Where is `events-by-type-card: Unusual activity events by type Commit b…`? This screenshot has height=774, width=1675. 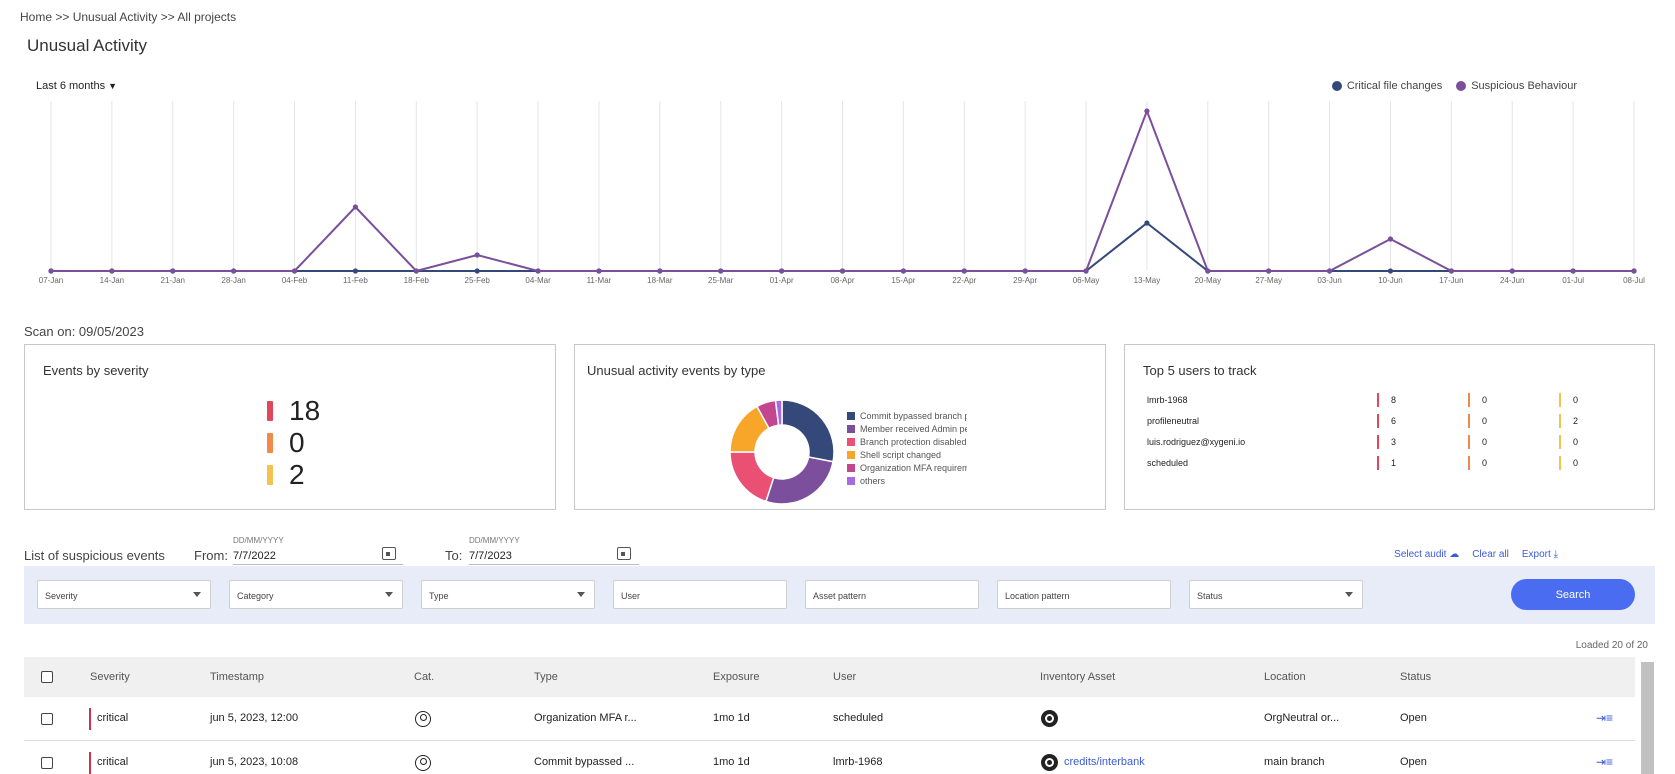
events-by-type-card: Unusual activity events by type Commit b… is located at coordinates (840, 427).